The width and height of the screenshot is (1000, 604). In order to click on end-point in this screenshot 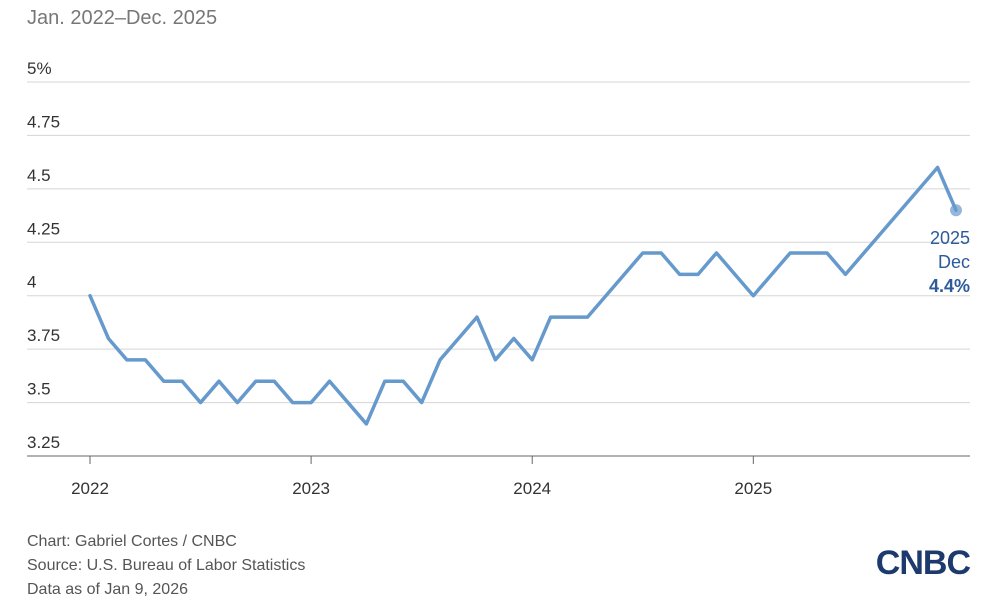, I will do `click(956, 210)`.